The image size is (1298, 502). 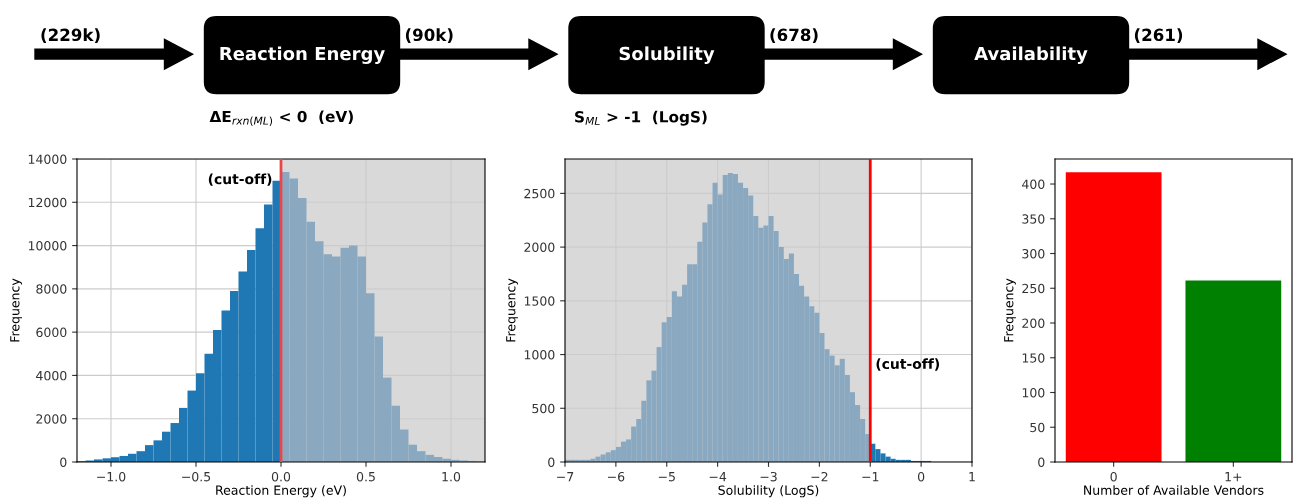 I want to click on y-tick-label: 12000, so click(x=47, y=202).